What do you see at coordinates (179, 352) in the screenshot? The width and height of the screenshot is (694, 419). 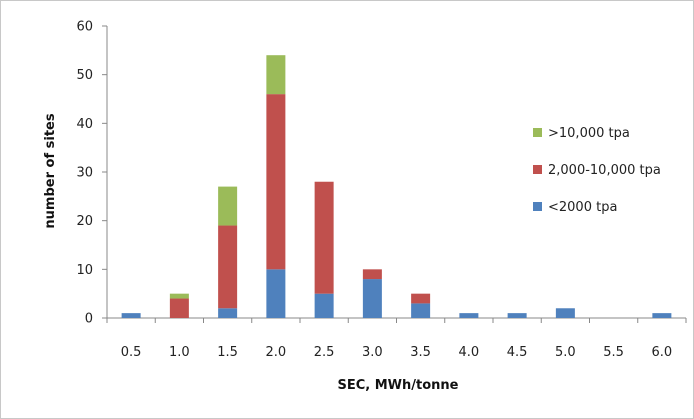 I see `x-tick-label: 1.0` at bounding box center [179, 352].